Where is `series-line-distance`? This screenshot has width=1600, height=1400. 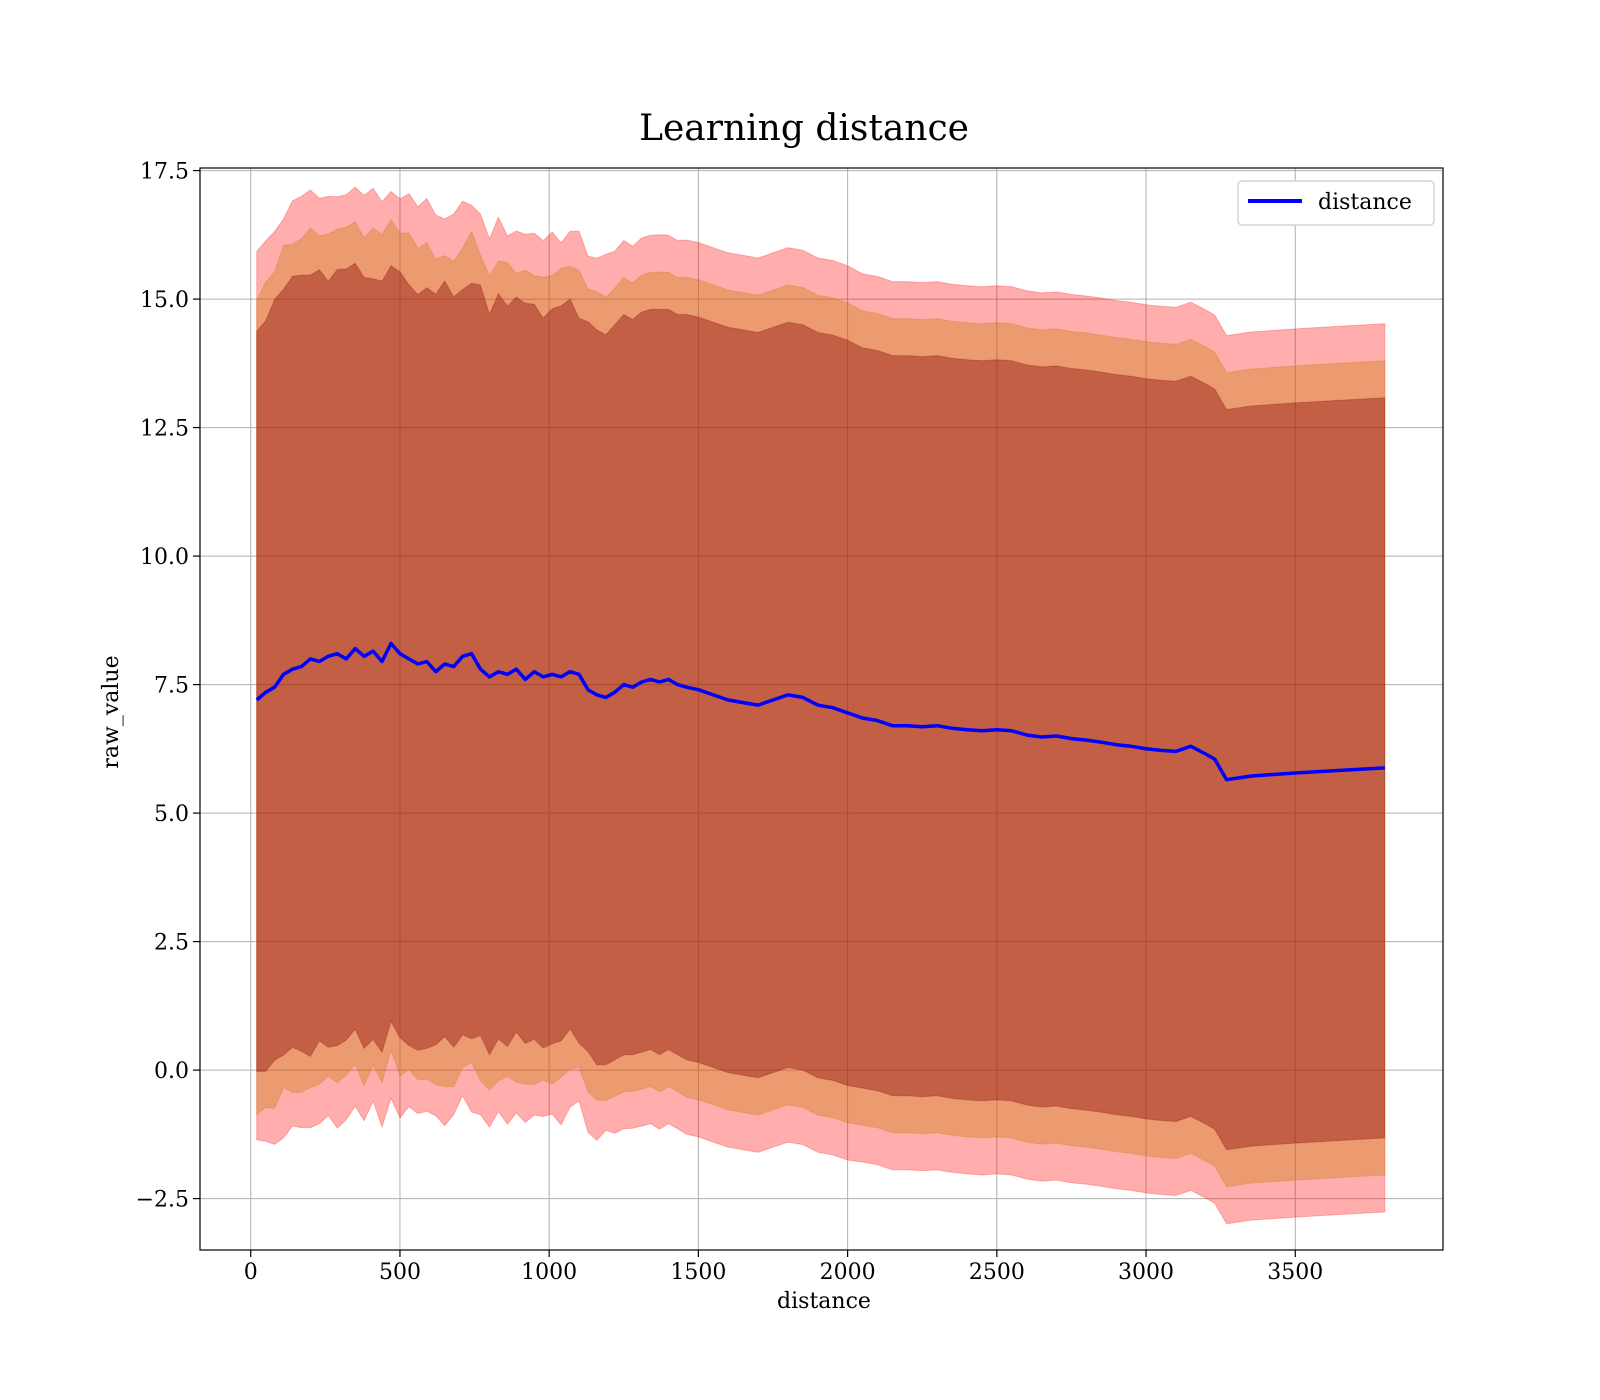
series-line-distance is located at coordinates (820, 711).